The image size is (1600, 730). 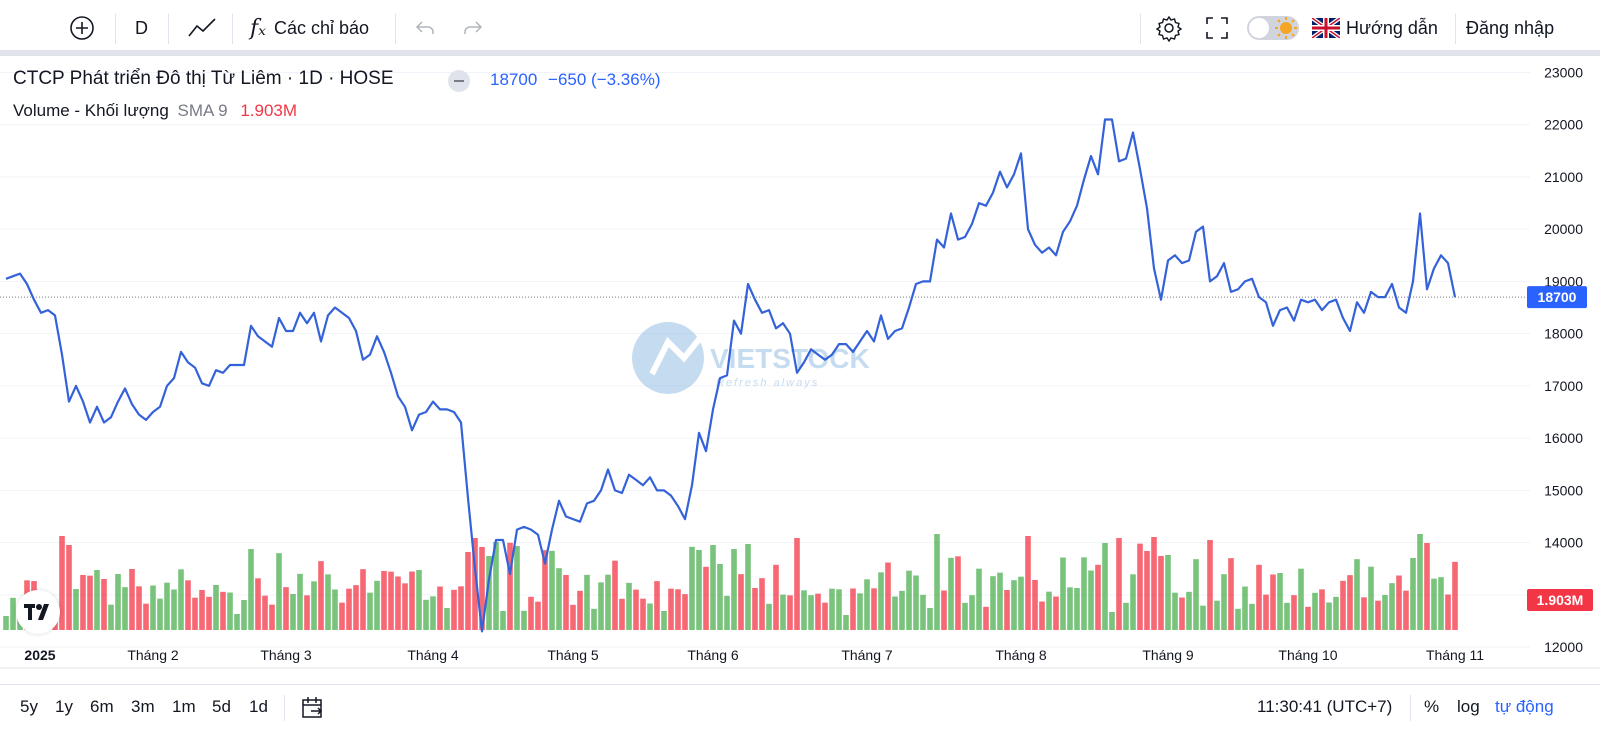 I want to click on range-3m-button: 3m, so click(x=143, y=706).